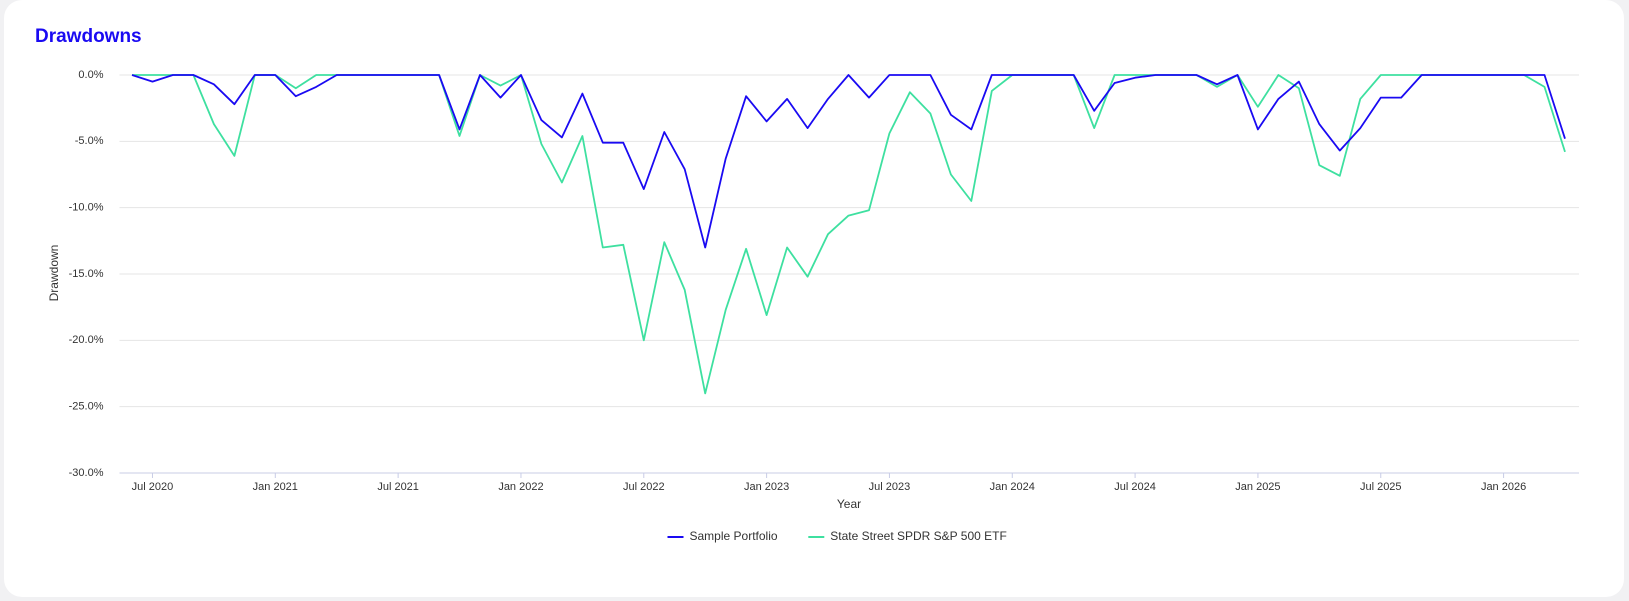  I want to click on y-axis-label: Drawdown, so click(54, 273).